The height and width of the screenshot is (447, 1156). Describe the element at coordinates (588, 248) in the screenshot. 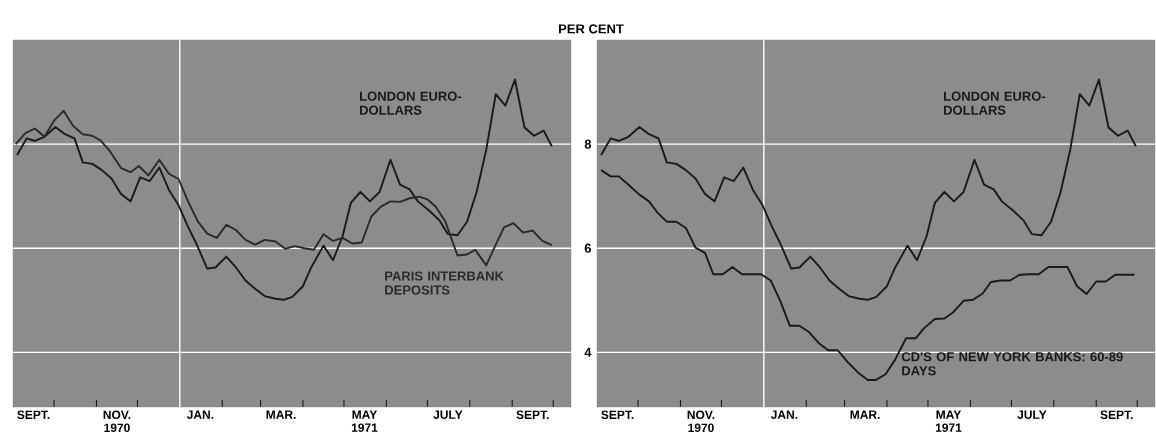

I see `y-tick-label: 6` at that location.